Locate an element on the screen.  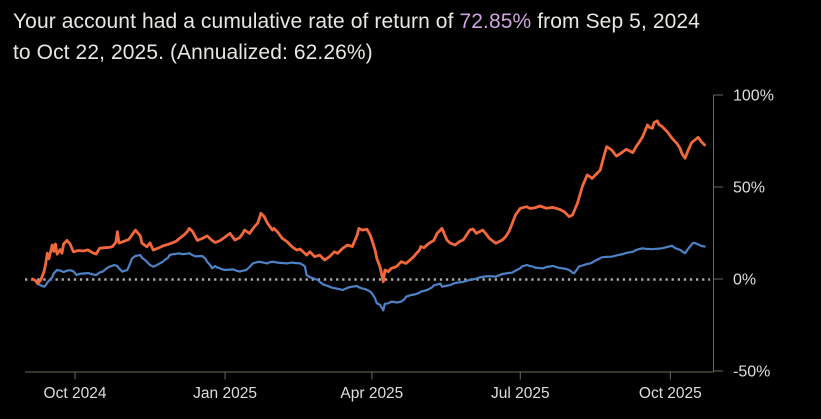
x-axis-ticks: Oct 2024 Jan 2025 Apr 2025 Jul 2025 Oct 2025 is located at coordinates (373, 387).